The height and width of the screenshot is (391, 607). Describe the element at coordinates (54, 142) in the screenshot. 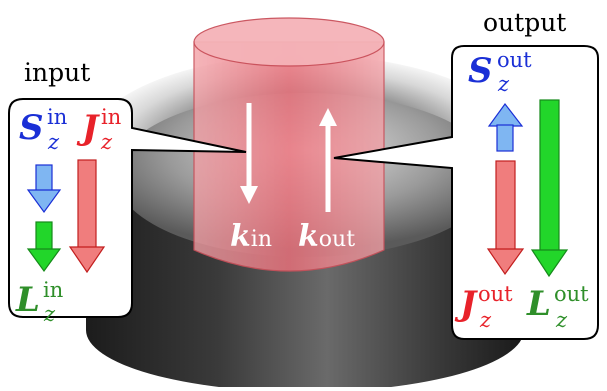

I see `spin-in-subscript: z` at that location.